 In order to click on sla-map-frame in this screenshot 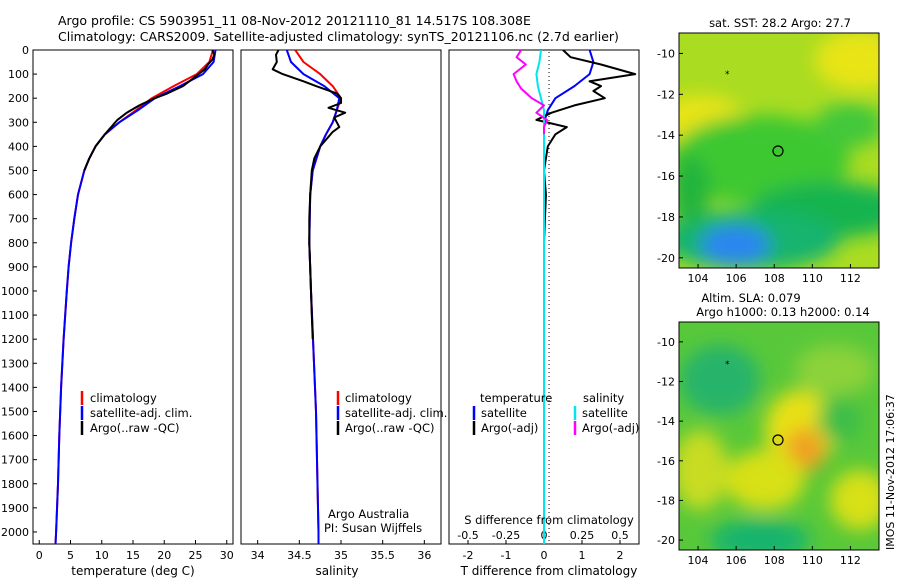, I will do `click(779, 436)`.